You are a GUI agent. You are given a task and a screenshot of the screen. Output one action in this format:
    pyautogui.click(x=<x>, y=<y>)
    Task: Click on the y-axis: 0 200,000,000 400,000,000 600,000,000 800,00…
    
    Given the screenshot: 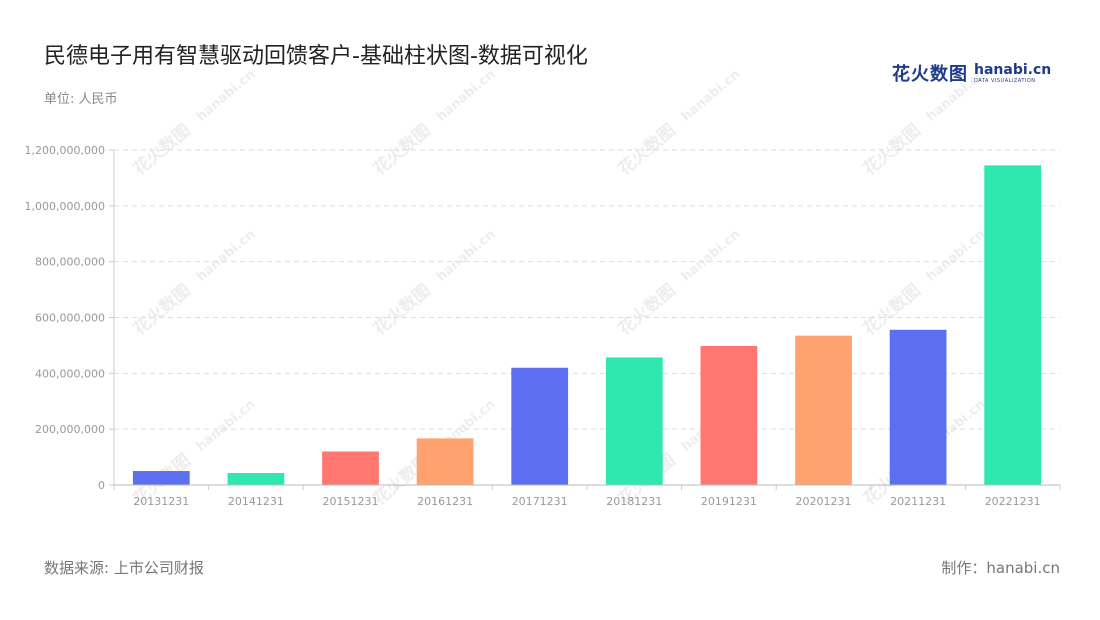 What is the action you would take?
    pyautogui.click(x=70, y=318)
    